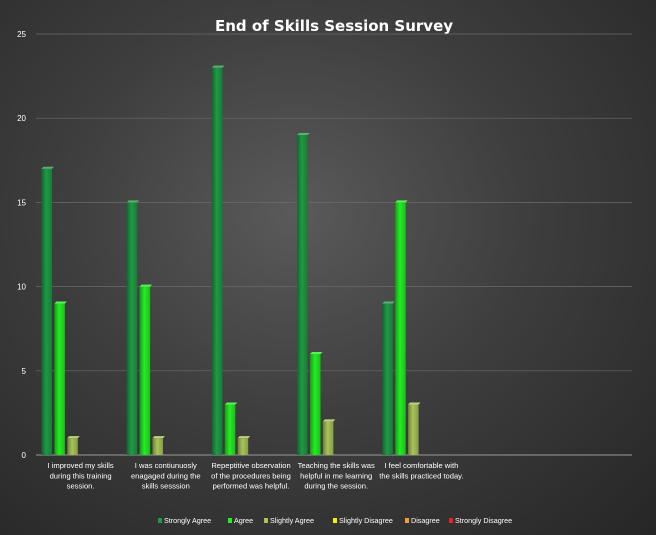  I want to click on y-tick-label: 15, so click(21, 202).